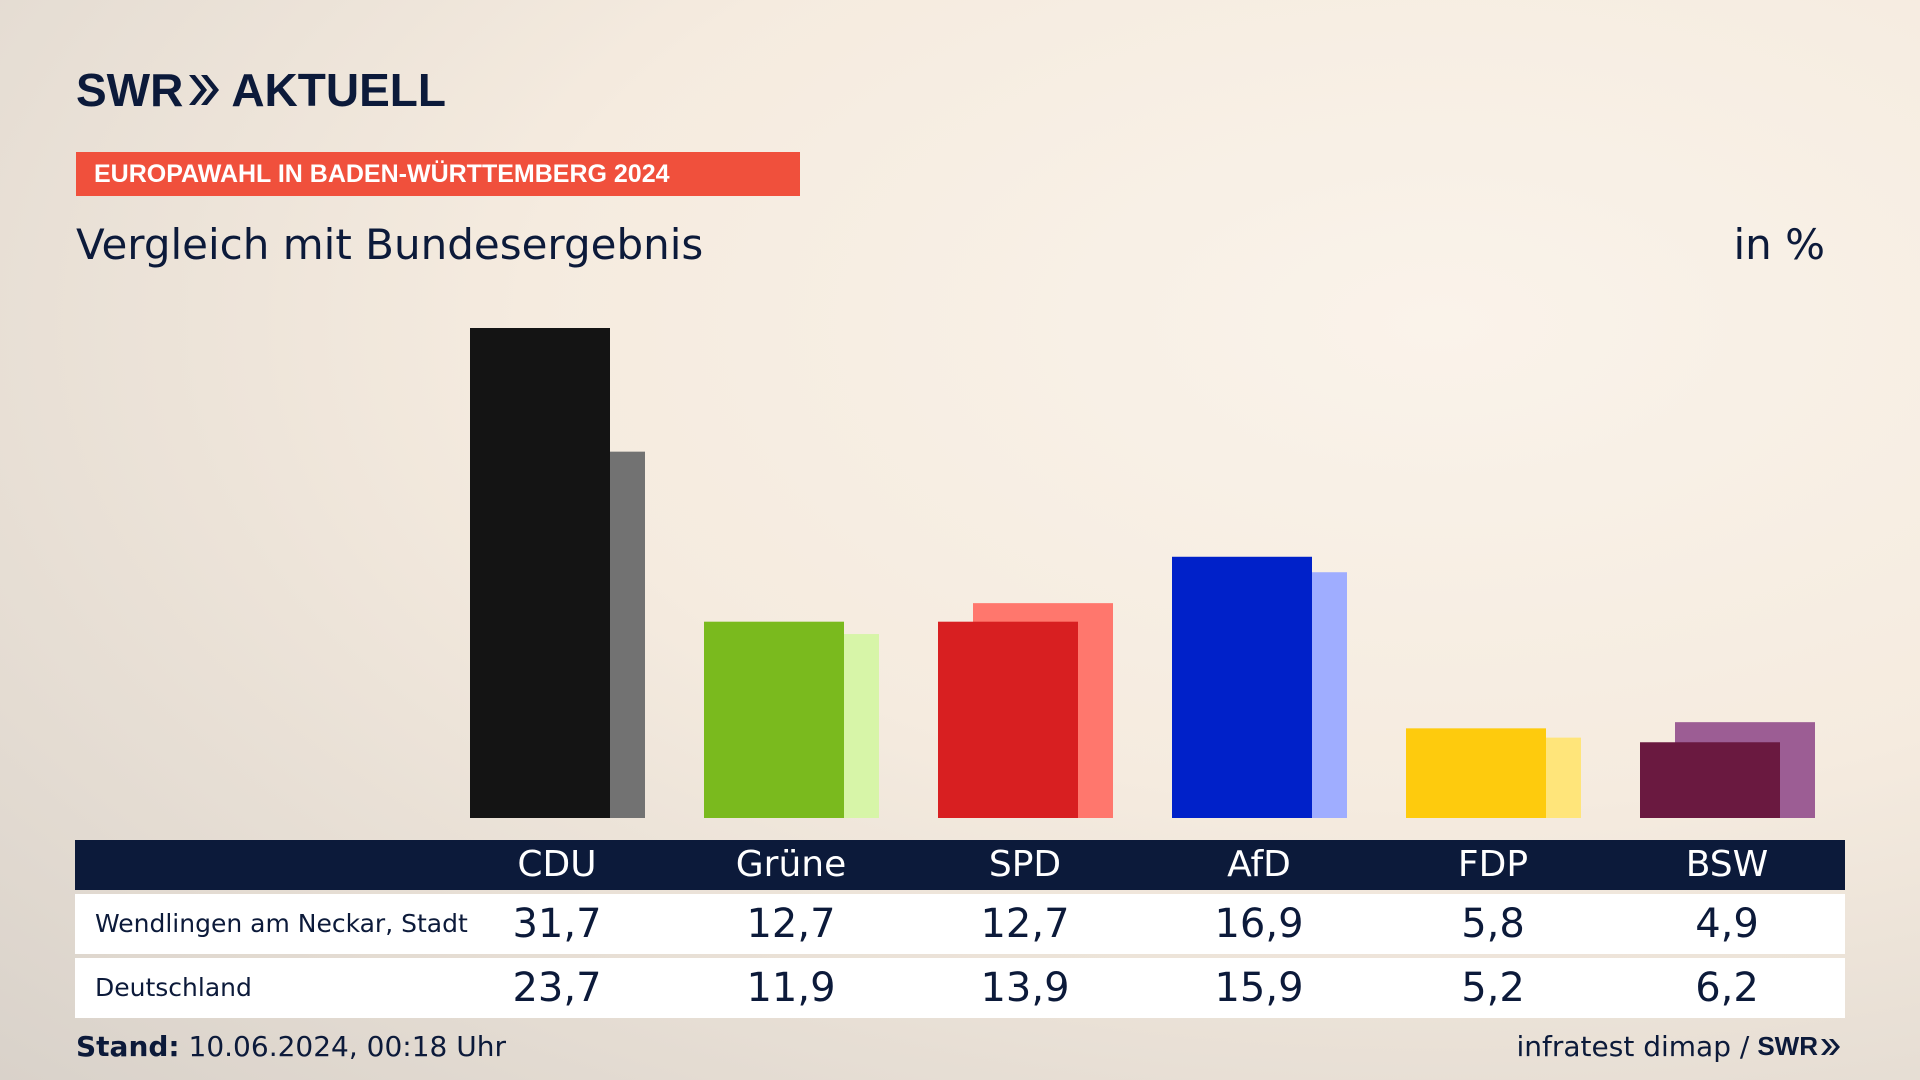 The height and width of the screenshot is (1080, 1920). I want to click on row-label-local: Wendlingen am Neckar, Stadt, so click(281, 923).